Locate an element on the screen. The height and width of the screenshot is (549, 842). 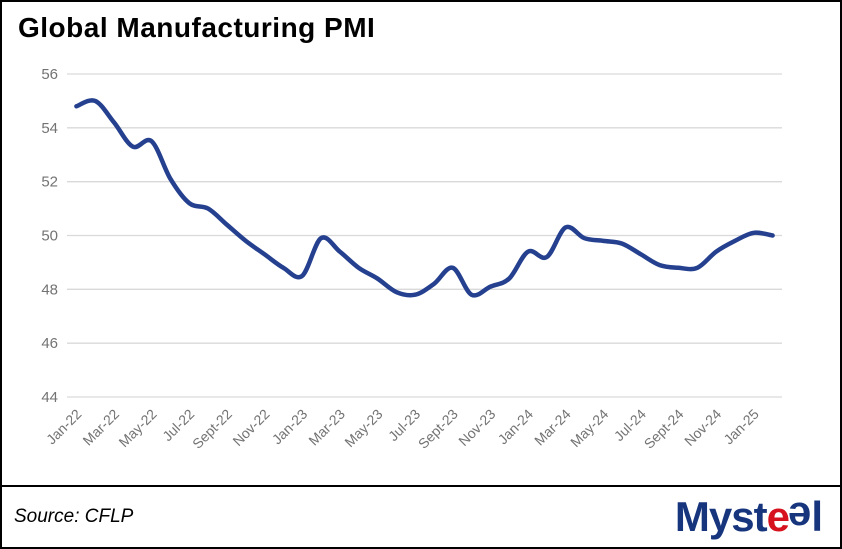
y-tick-label: 50 is located at coordinates (49, 236).